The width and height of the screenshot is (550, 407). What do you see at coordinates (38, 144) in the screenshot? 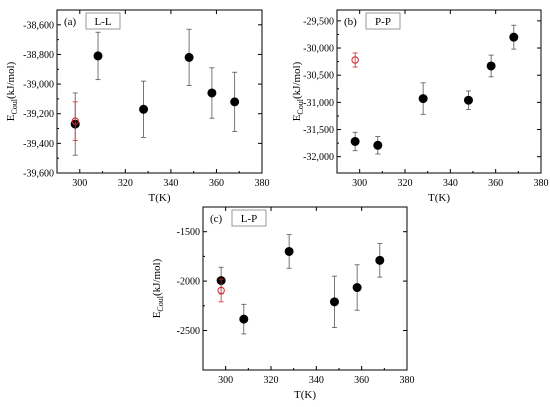
I see `y-tick-label: -39,400` at bounding box center [38, 144].